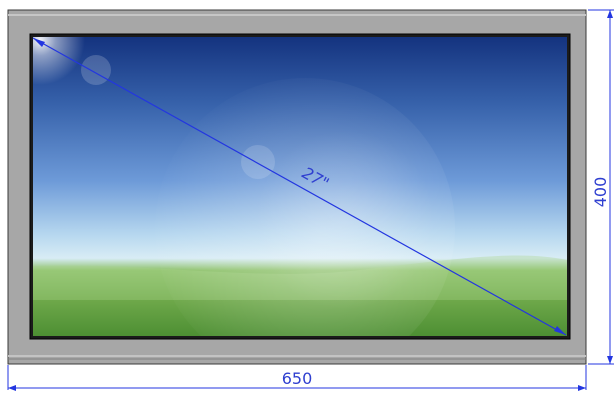  I want to click on diagonal-arrow-start, so click(39, 42).